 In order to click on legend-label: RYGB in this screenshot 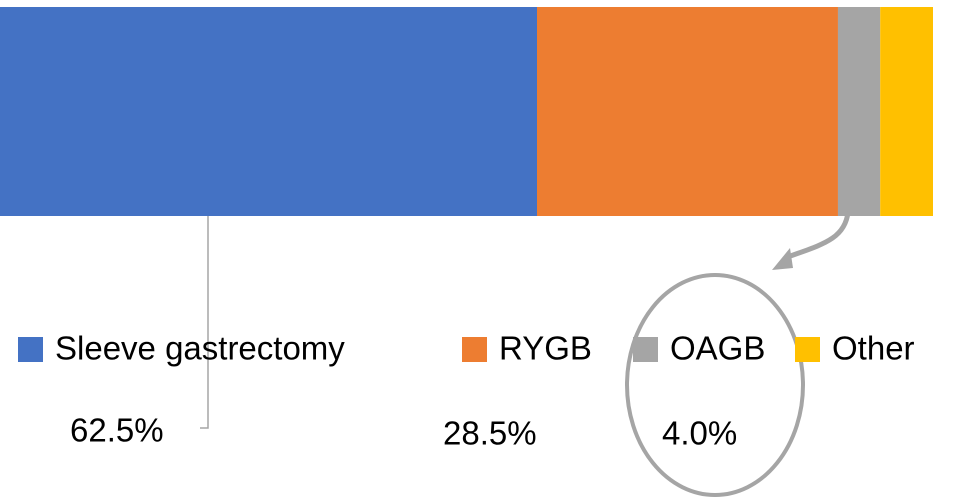, I will do `click(545, 348)`.